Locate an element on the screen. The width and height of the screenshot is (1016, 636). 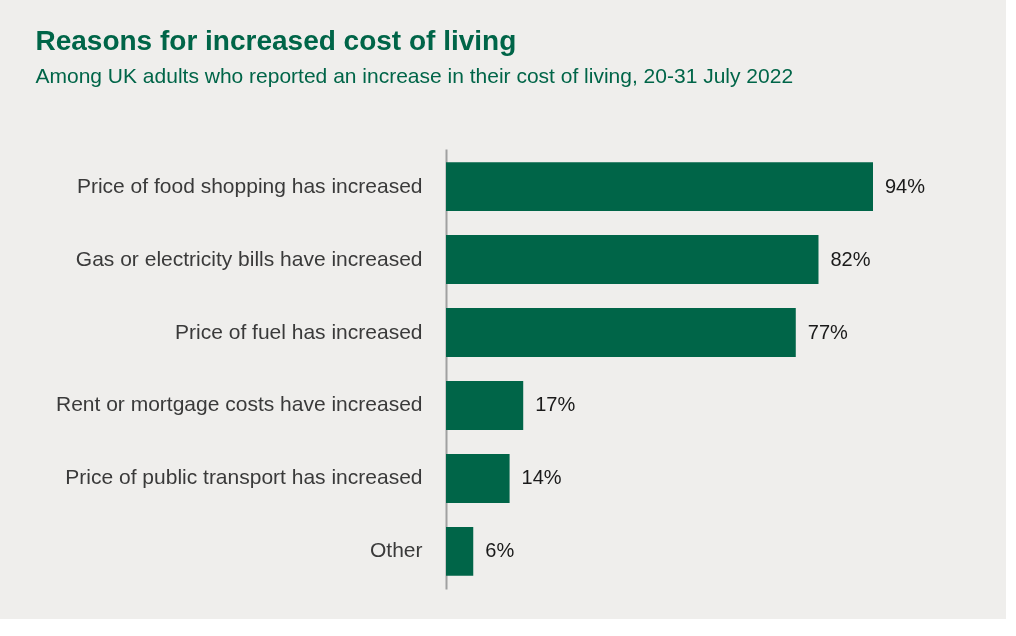
y-tick-label: Price of fuel has increased is located at coordinates (299, 331).